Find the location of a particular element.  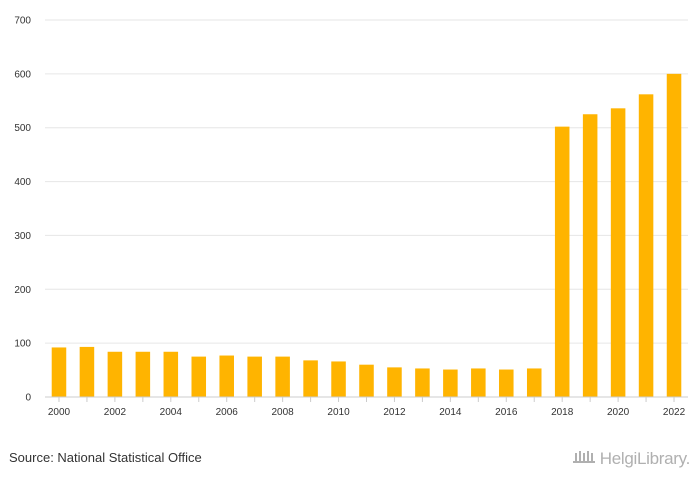

bar-2015 is located at coordinates (478, 382).